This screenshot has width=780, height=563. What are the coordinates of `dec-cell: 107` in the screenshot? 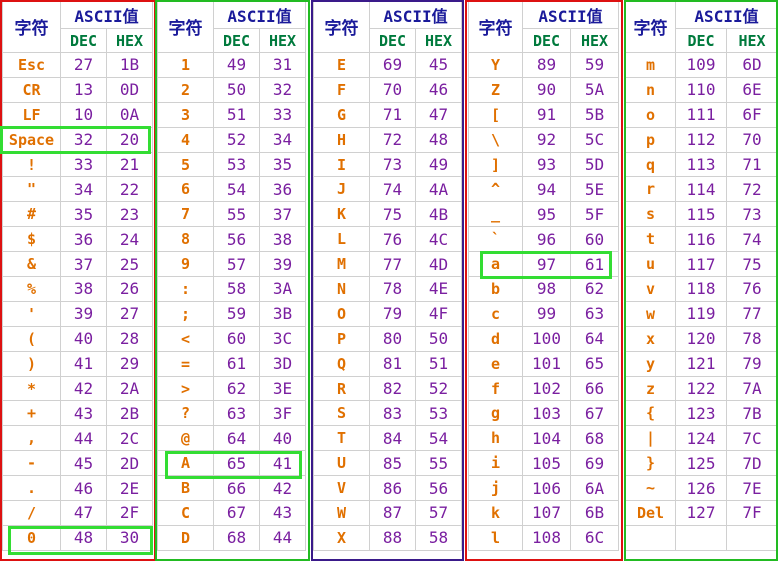 It's located at (546, 513).